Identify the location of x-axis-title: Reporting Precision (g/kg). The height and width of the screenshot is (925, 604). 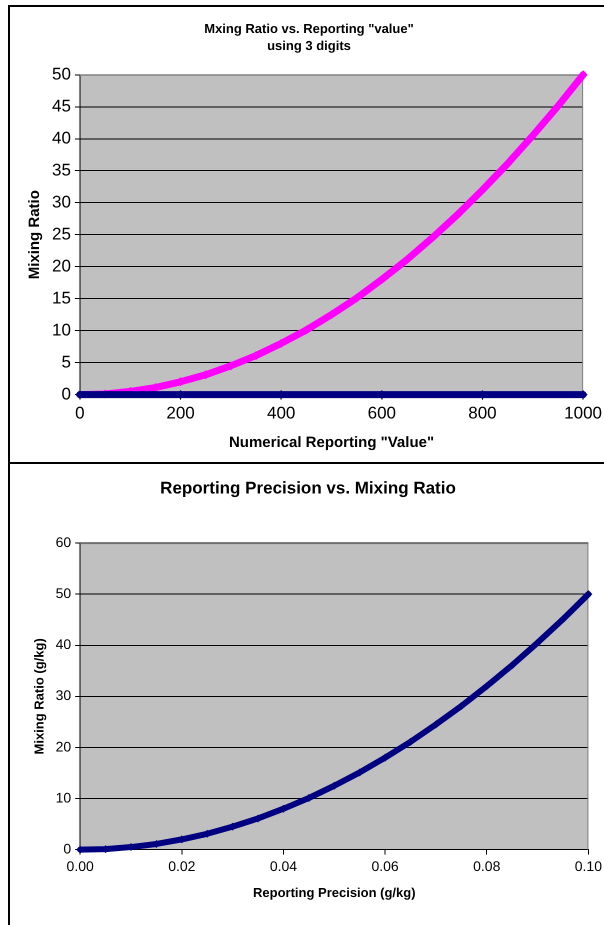
(334, 892).